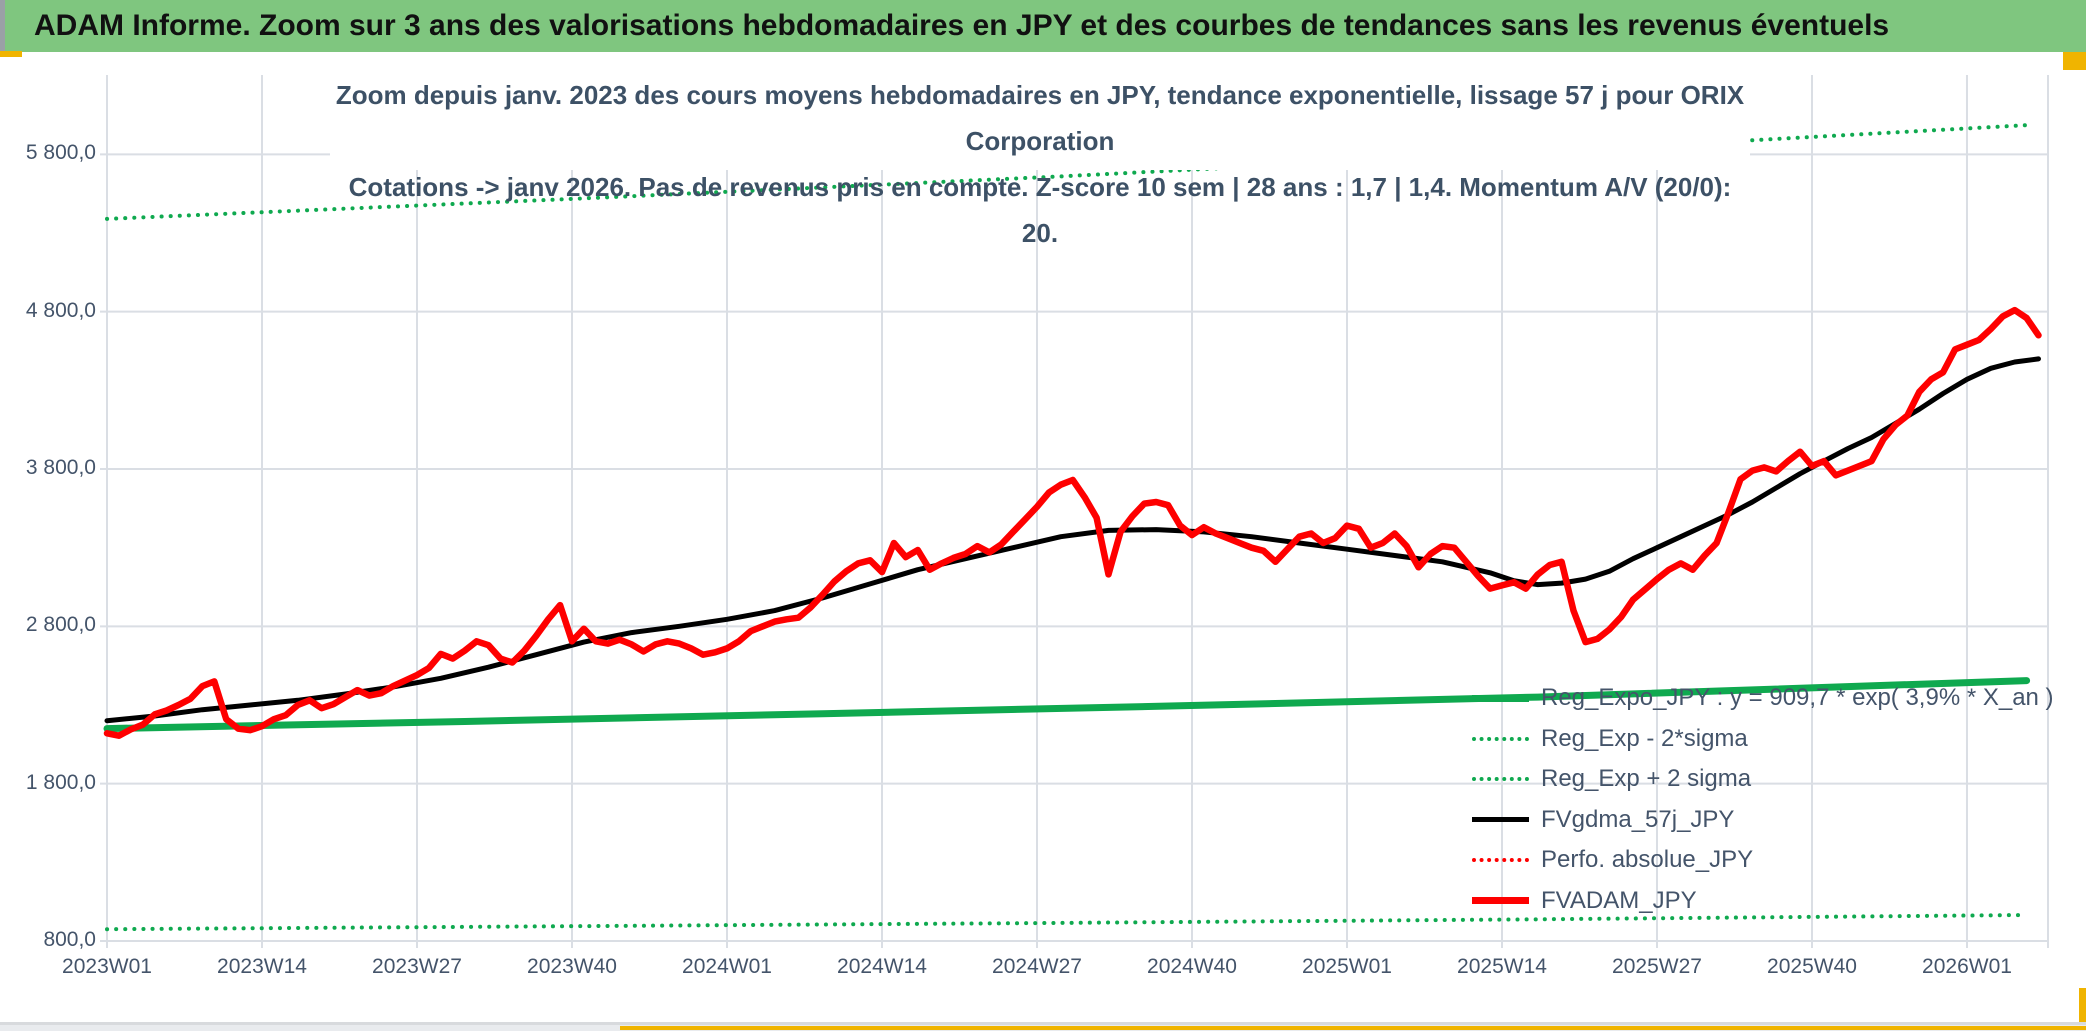 The height and width of the screenshot is (1031, 2086). I want to click on gold-accent-top-left, so click(11, 54).